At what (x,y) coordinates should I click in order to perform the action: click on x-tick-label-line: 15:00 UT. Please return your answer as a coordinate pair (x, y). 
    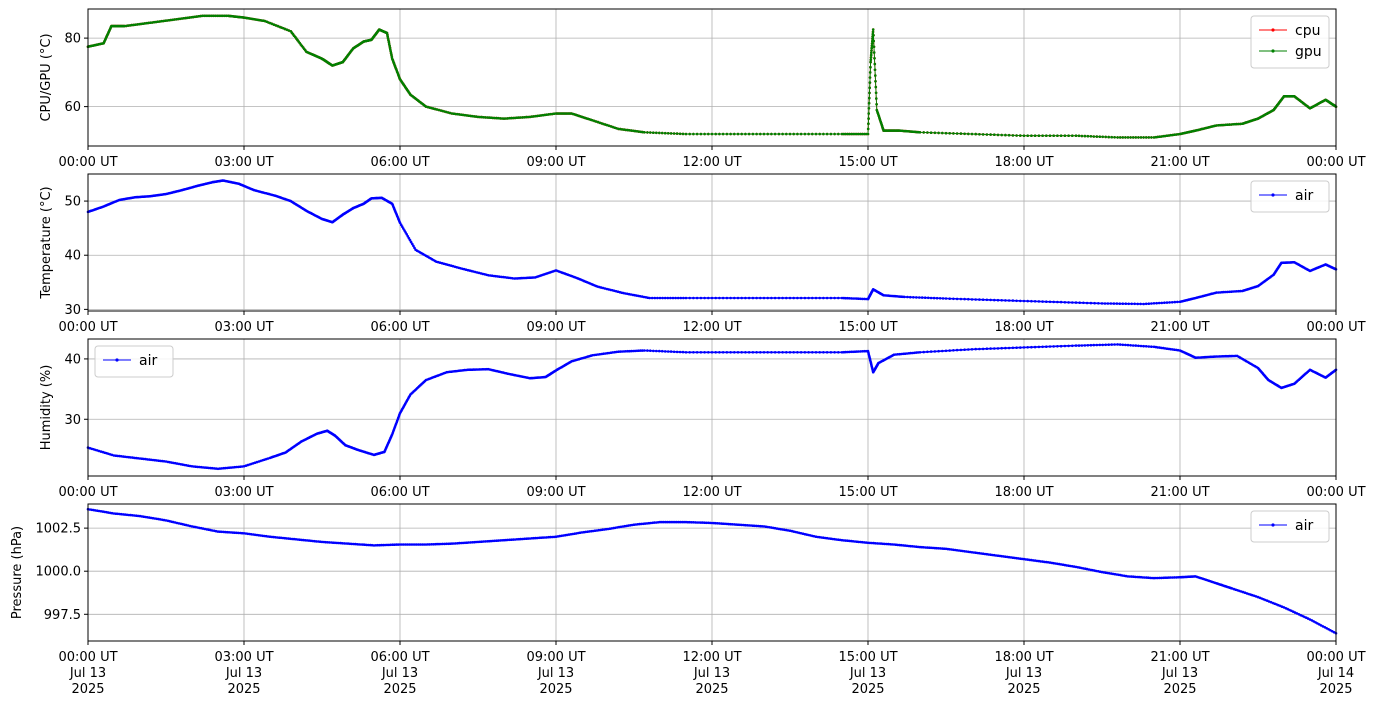
    Looking at the image, I should click on (867, 492).